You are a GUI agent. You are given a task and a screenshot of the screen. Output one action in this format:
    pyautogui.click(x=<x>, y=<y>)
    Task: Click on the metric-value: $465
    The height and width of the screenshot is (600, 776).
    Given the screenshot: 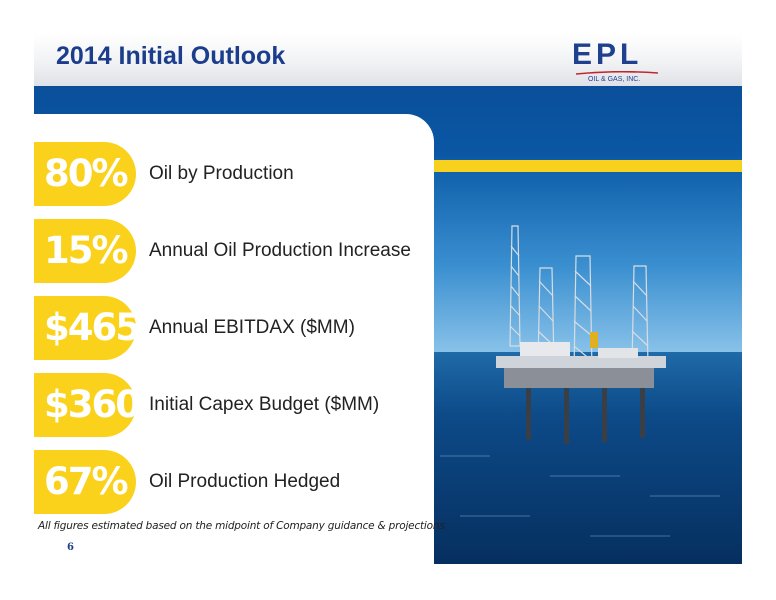 What is the action you would take?
    pyautogui.click(x=92, y=327)
    